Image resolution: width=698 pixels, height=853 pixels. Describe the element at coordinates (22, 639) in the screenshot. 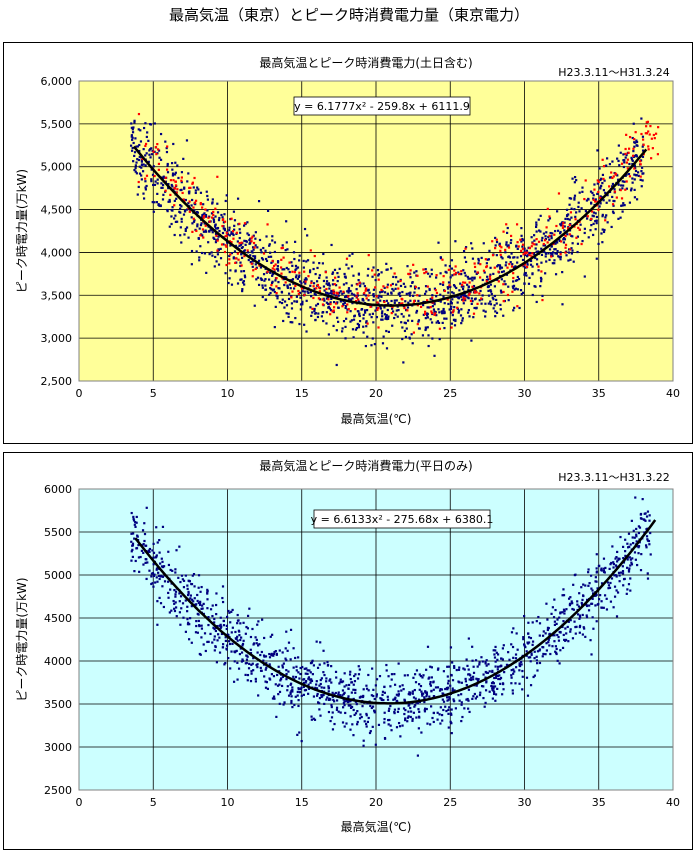

I see `y-axis-label: ピーク時電力量(万kW)` at that location.